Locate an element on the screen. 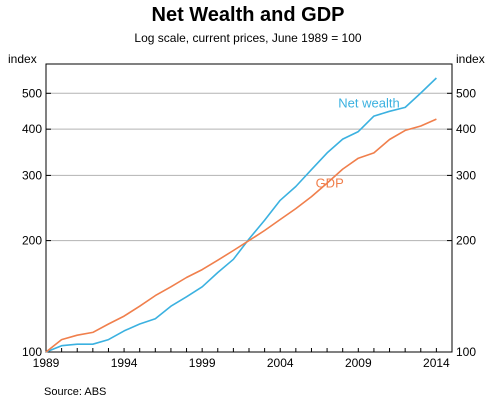 The image size is (496, 411). x-tick-label-1989: 1989 is located at coordinates (46, 363).